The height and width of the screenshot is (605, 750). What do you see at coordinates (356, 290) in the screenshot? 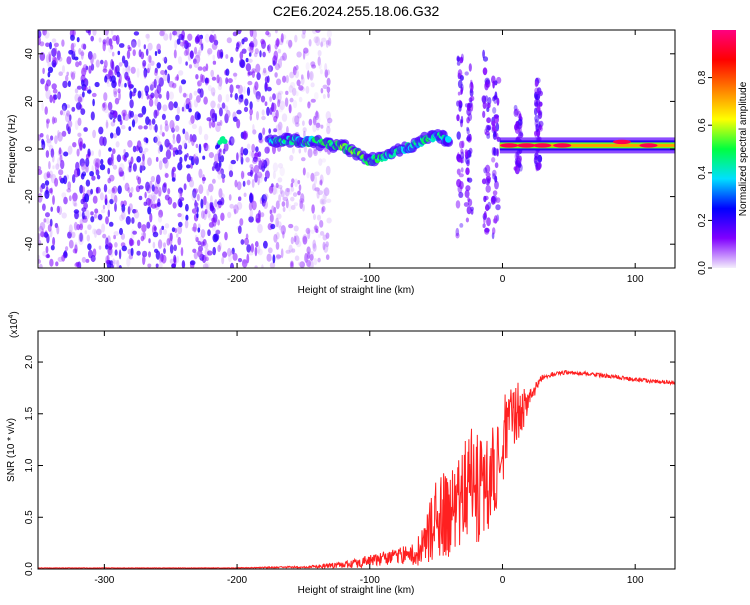
I see `spectrogram-x-label: Height of straight line (km)` at bounding box center [356, 290].